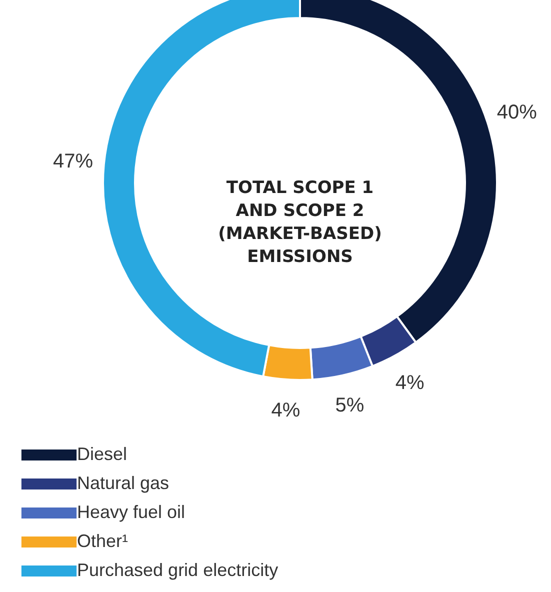 The height and width of the screenshot is (592, 551). What do you see at coordinates (177, 570) in the screenshot?
I see `legend-label: Purchased grid electricity` at bounding box center [177, 570].